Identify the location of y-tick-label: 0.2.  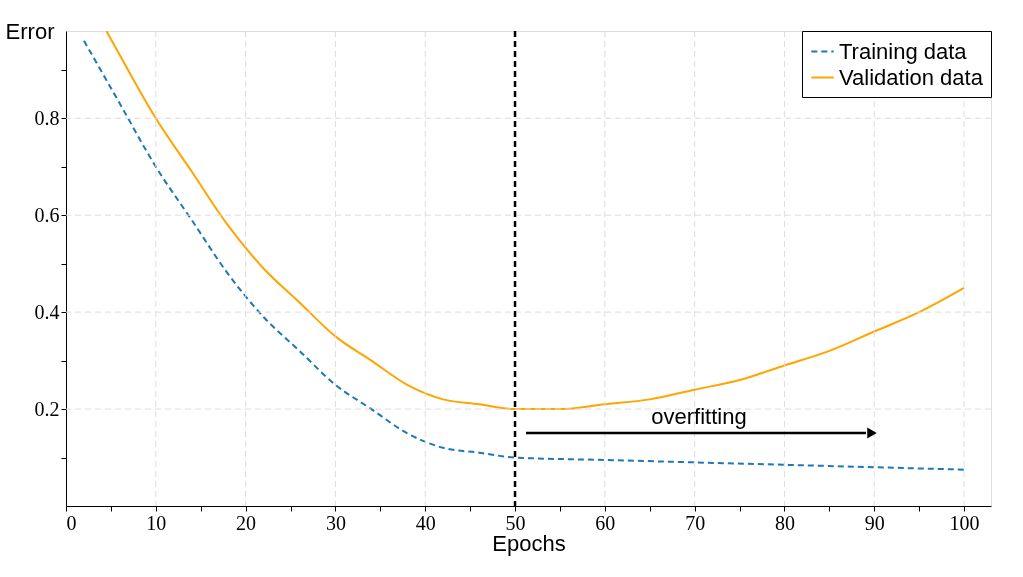
(47, 408).